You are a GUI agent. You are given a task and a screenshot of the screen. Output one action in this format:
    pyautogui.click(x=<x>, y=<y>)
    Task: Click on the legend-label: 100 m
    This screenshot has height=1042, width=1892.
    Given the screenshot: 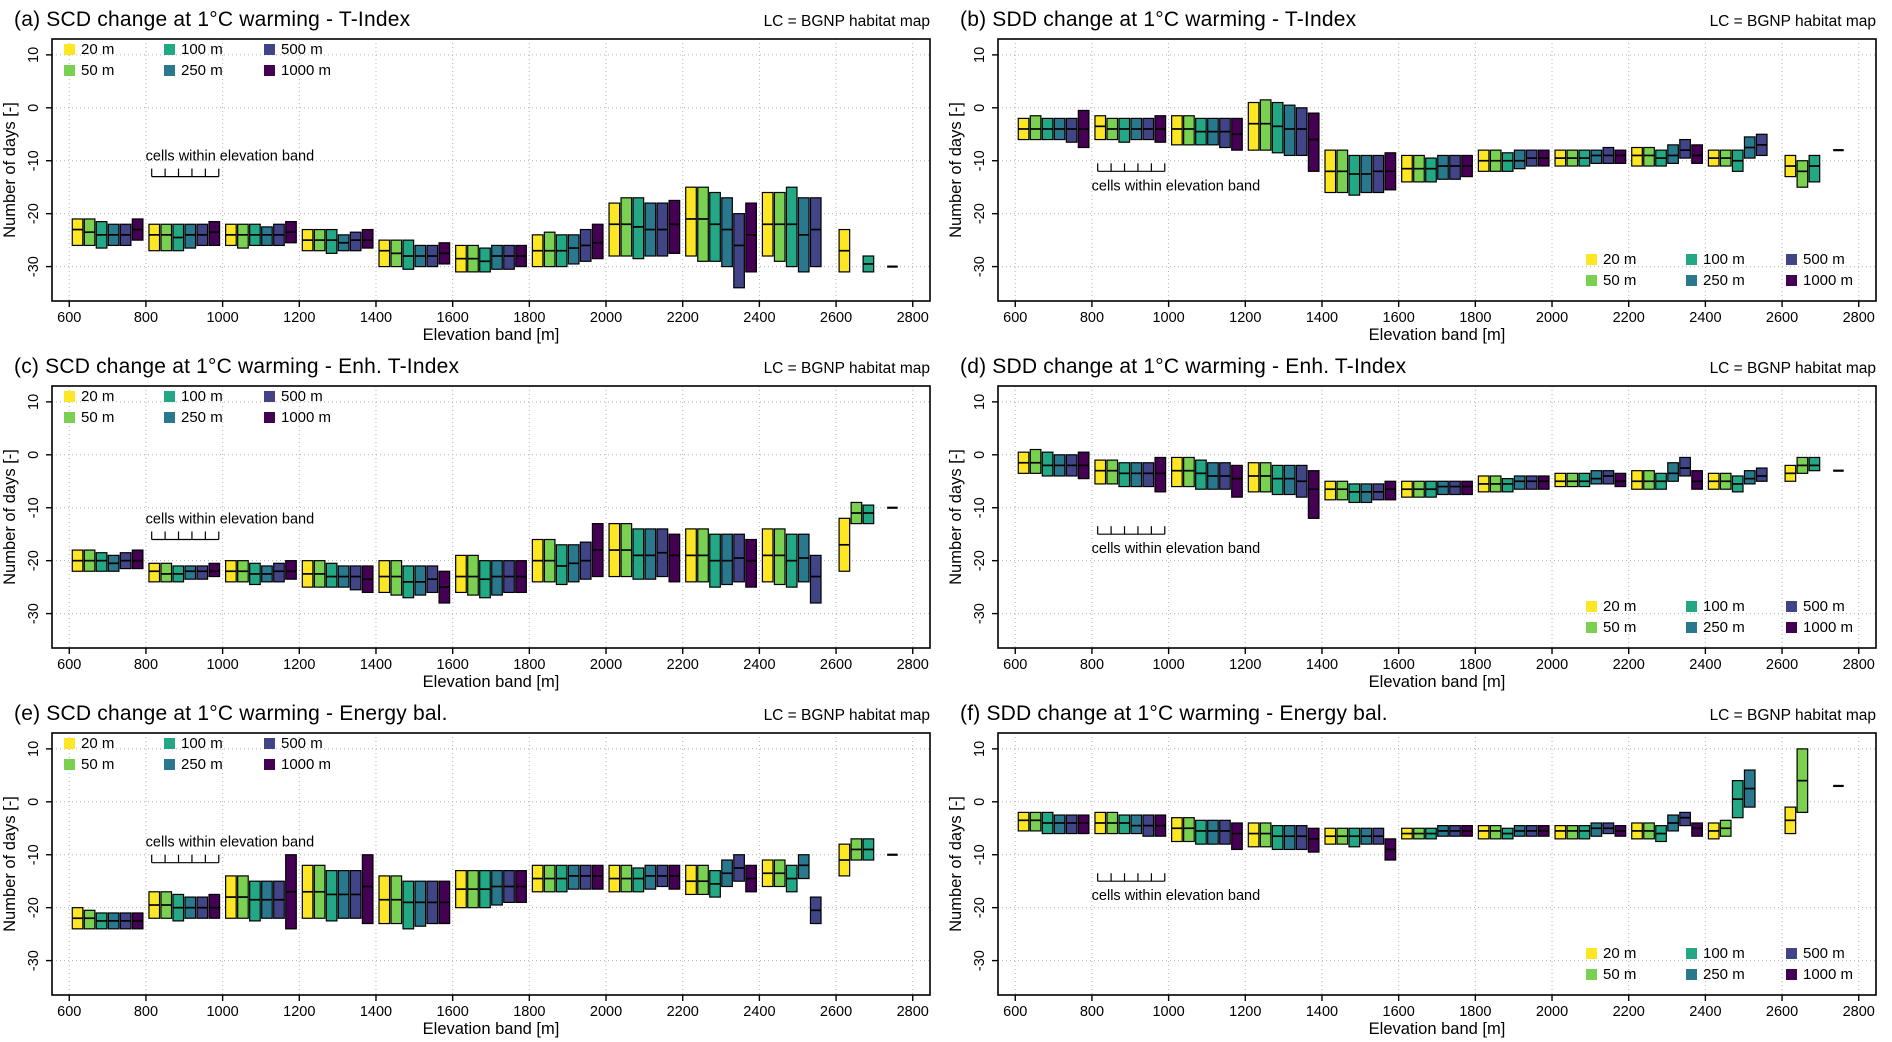 What is the action you would take?
    pyautogui.click(x=202, y=49)
    